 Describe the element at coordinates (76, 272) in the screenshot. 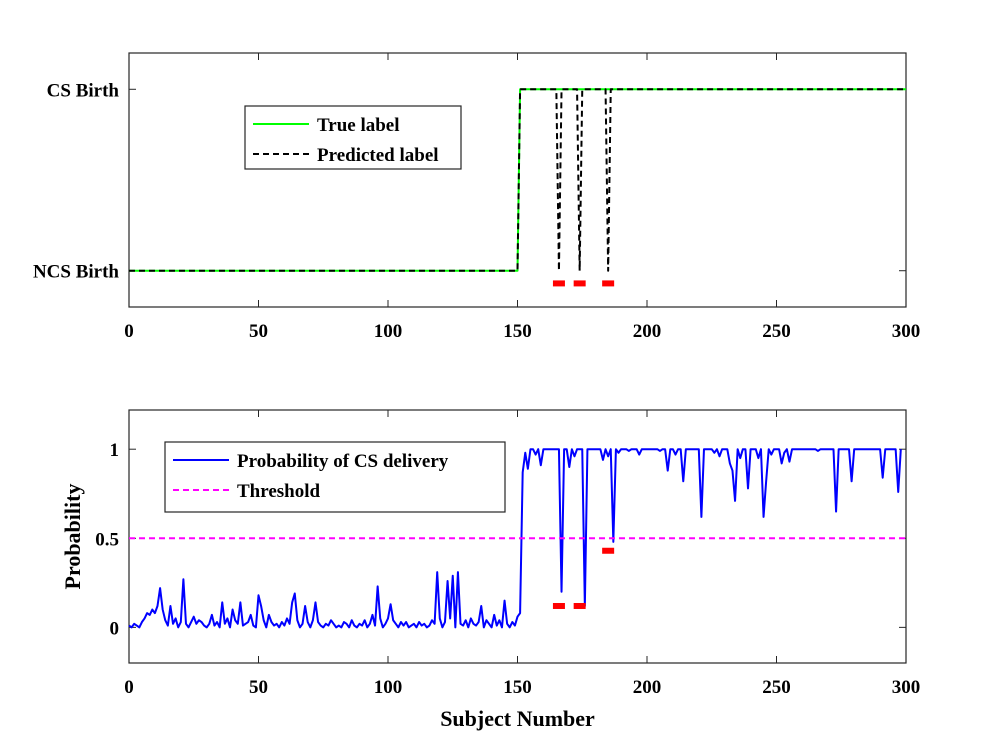

I see `y-tick-label: NCS Birth` at that location.